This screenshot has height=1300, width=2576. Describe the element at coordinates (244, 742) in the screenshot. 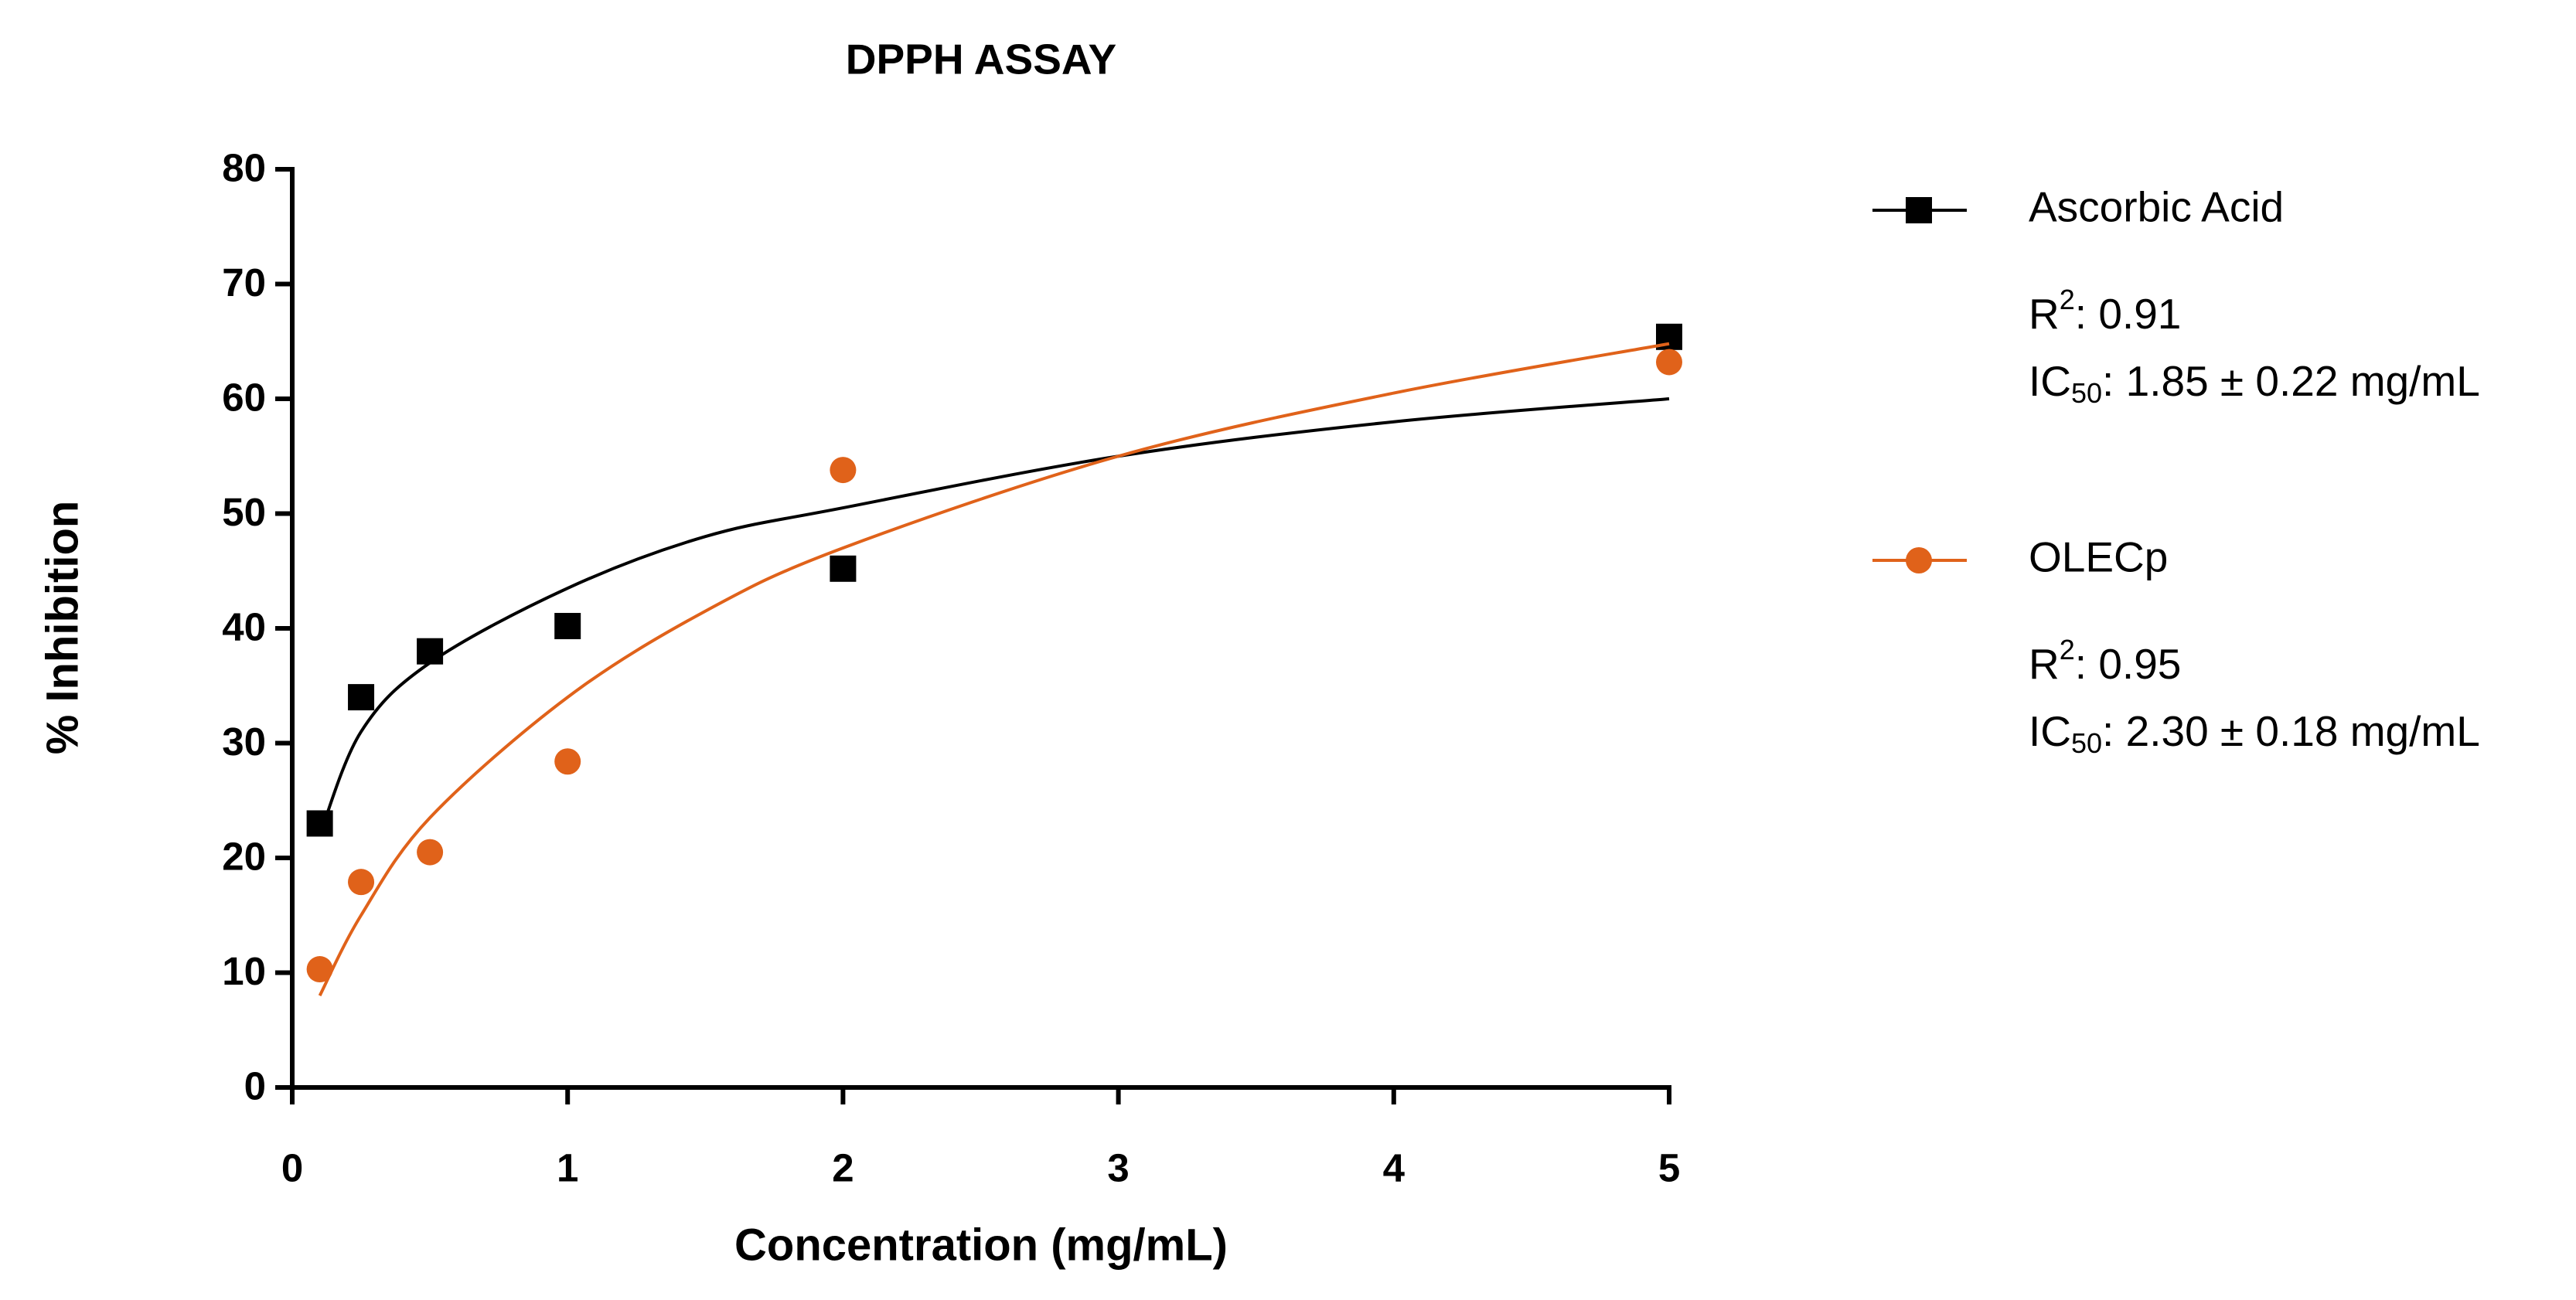

I see `y-tick-label: 30` at that location.